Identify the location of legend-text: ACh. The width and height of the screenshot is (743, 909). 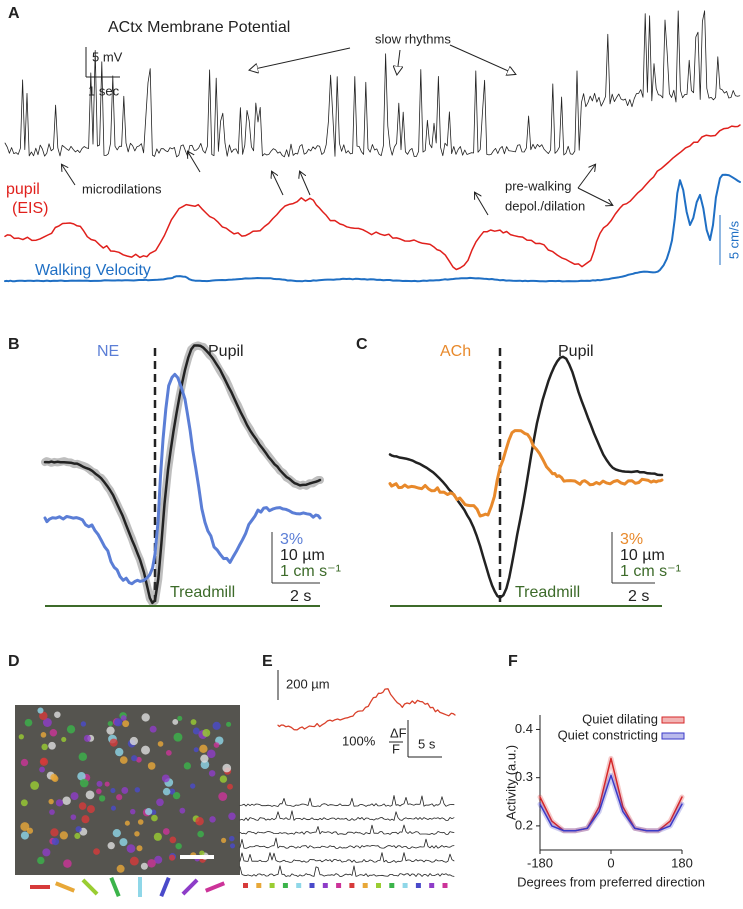
(455, 351).